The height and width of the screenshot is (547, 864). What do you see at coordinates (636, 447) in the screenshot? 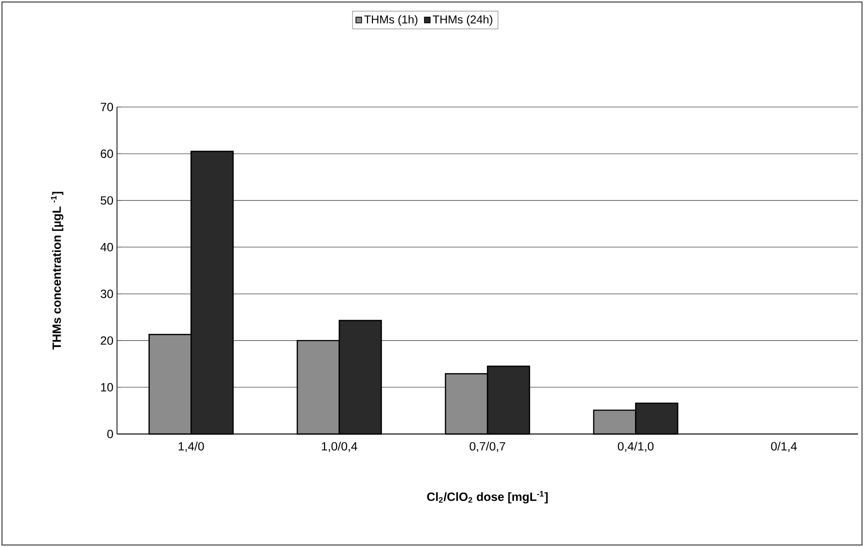
I see `x-tick-label: 0,4/1,0` at bounding box center [636, 447].